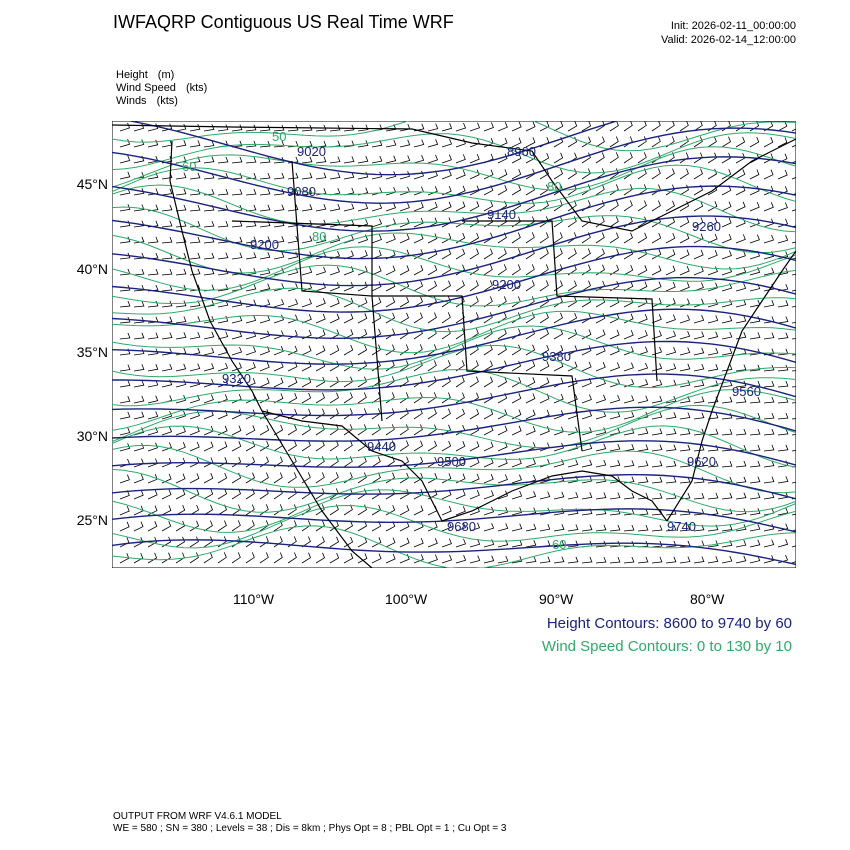 The height and width of the screenshot is (850, 850). What do you see at coordinates (189, 166) in the screenshot?
I see `wind-label: 60` at bounding box center [189, 166].